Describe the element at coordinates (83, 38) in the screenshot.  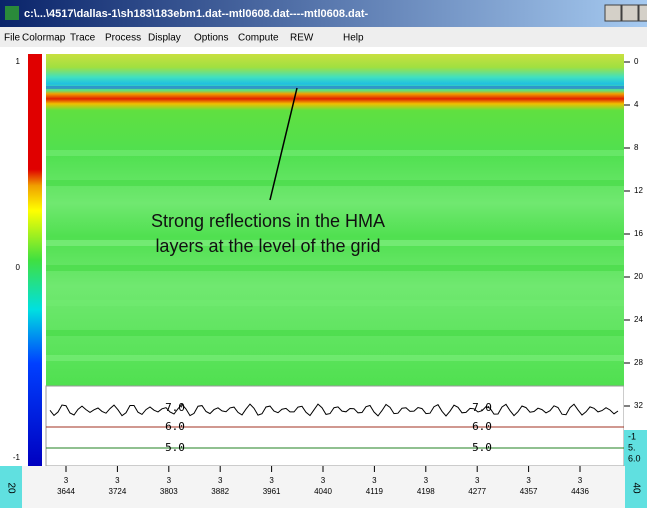
I see `menu-item: Trace` at that location.